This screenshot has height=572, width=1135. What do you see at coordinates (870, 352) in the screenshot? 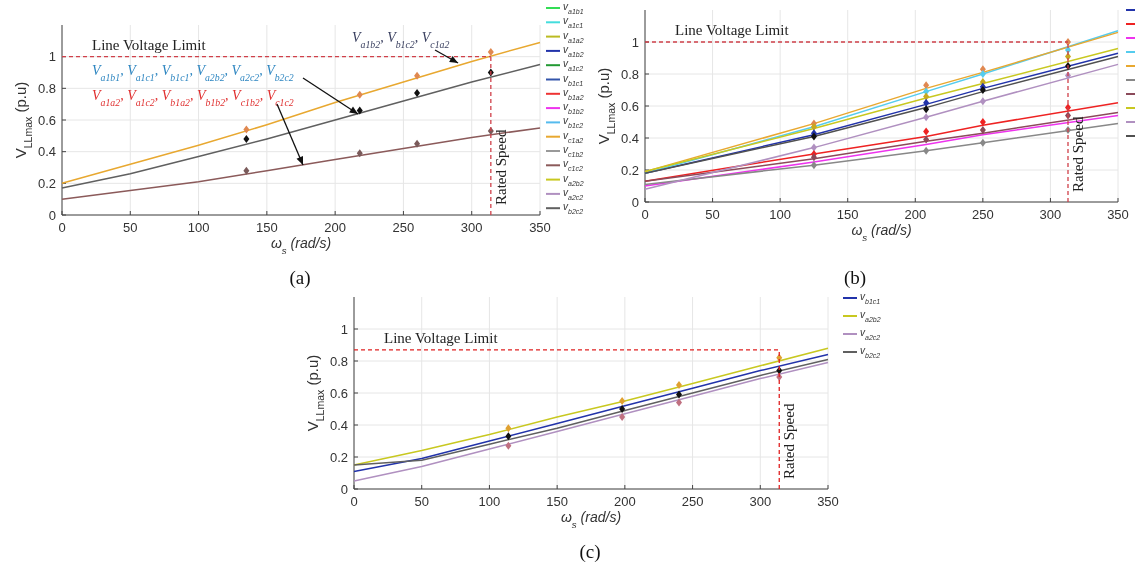
I see `legend-label: v$_{b2c2}$` at bounding box center [870, 352].